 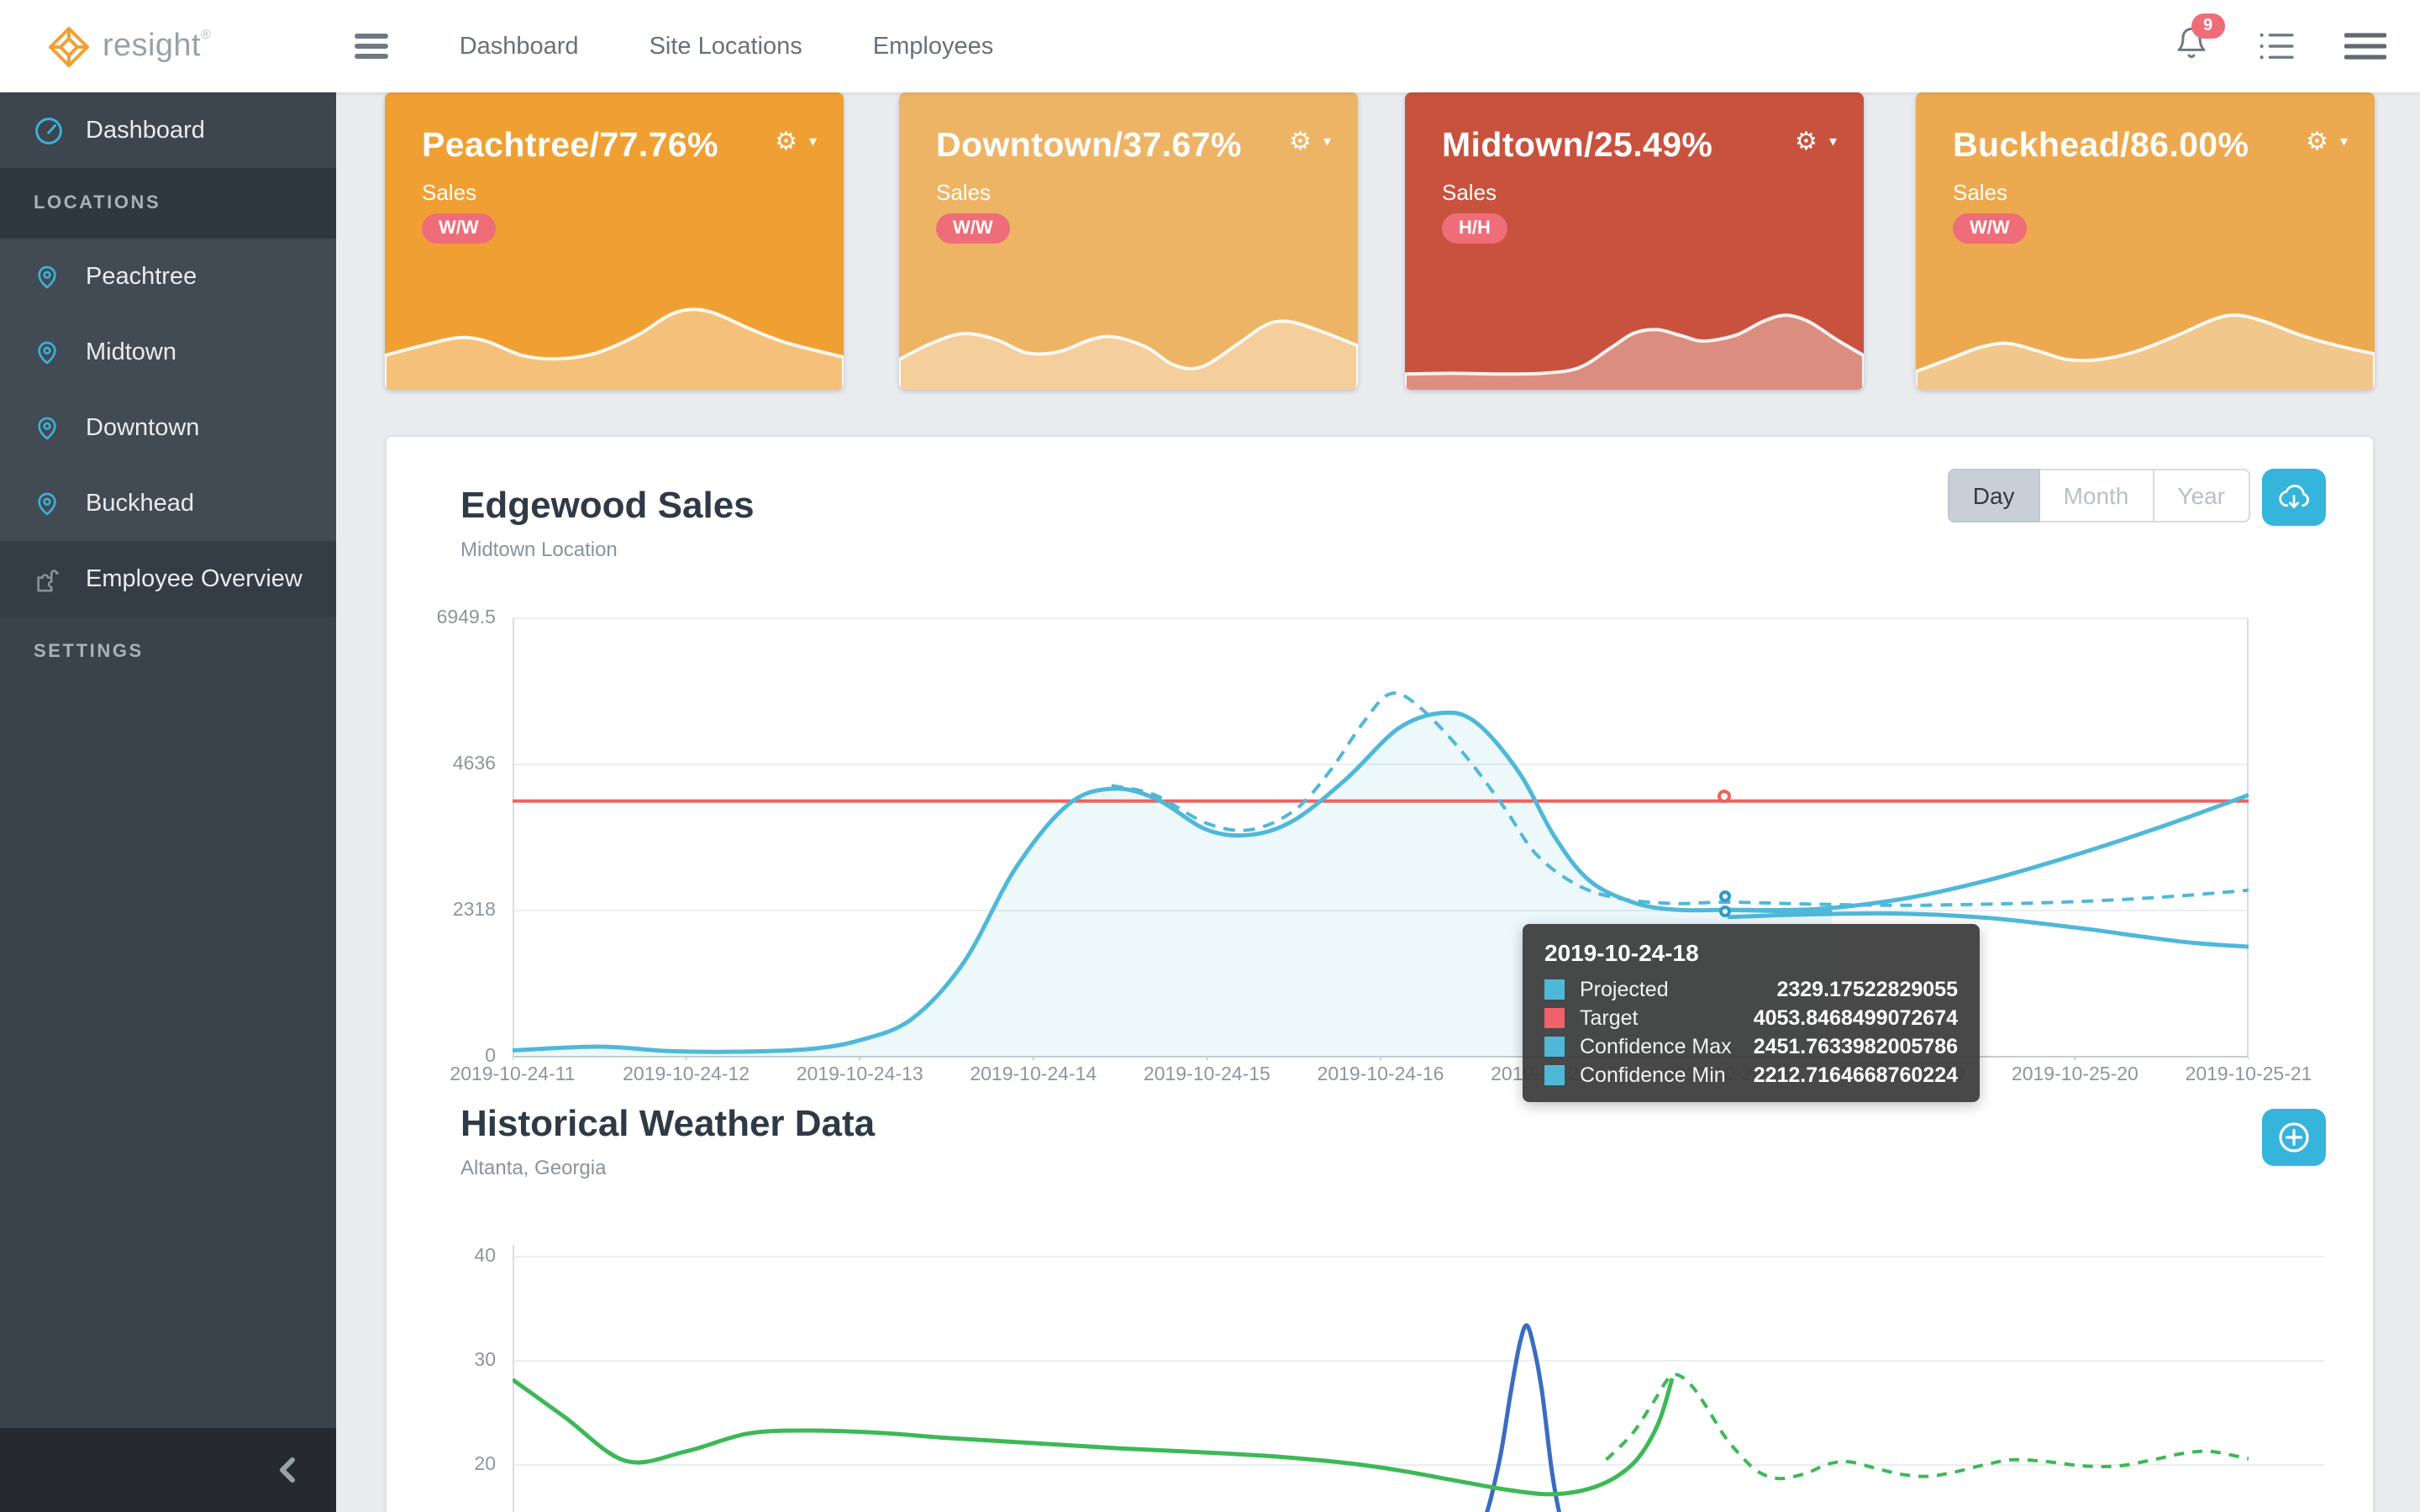 What do you see at coordinates (1624, 989) in the screenshot?
I see `tooltip-series-label: Projected` at bounding box center [1624, 989].